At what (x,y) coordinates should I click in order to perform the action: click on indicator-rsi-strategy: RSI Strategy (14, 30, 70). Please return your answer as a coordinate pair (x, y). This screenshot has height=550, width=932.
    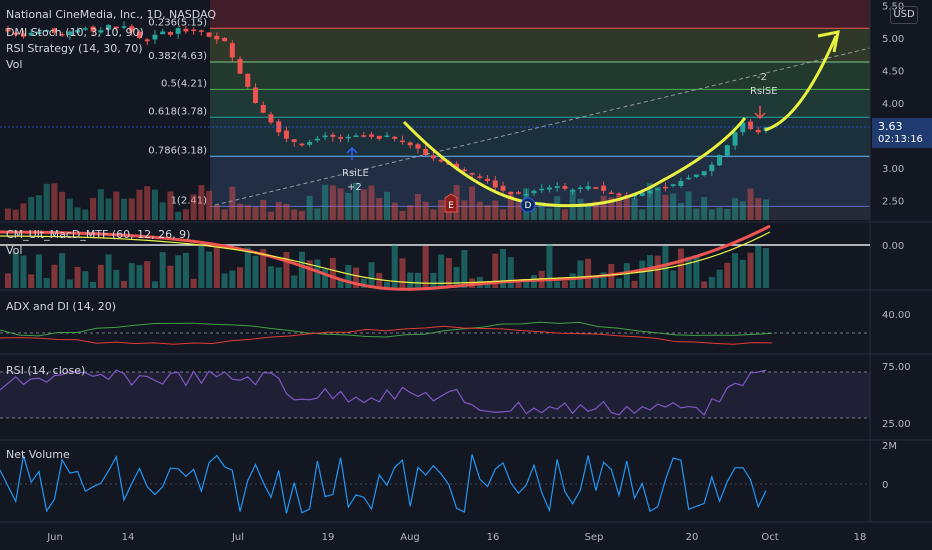
    Looking at the image, I should click on (74, 48).